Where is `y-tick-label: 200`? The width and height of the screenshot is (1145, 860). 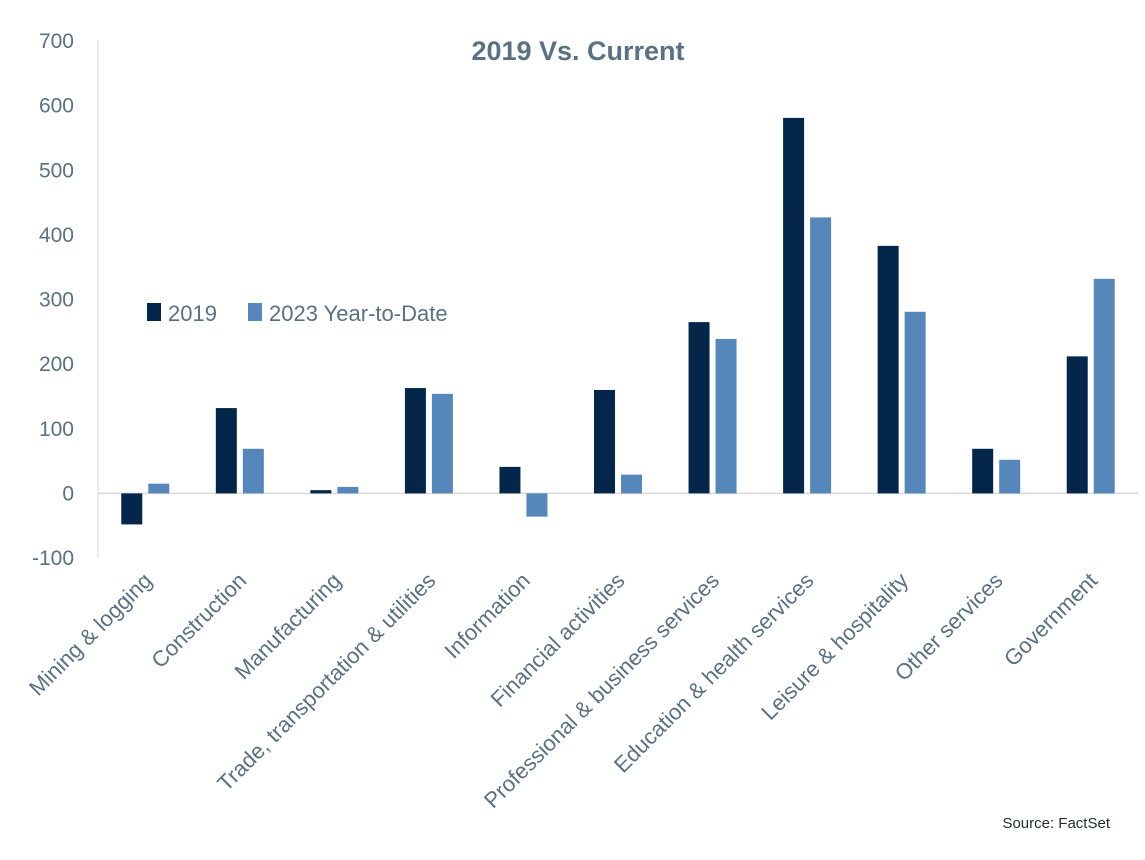 y-tick-label: 200 is located at coordinates (56, 364).